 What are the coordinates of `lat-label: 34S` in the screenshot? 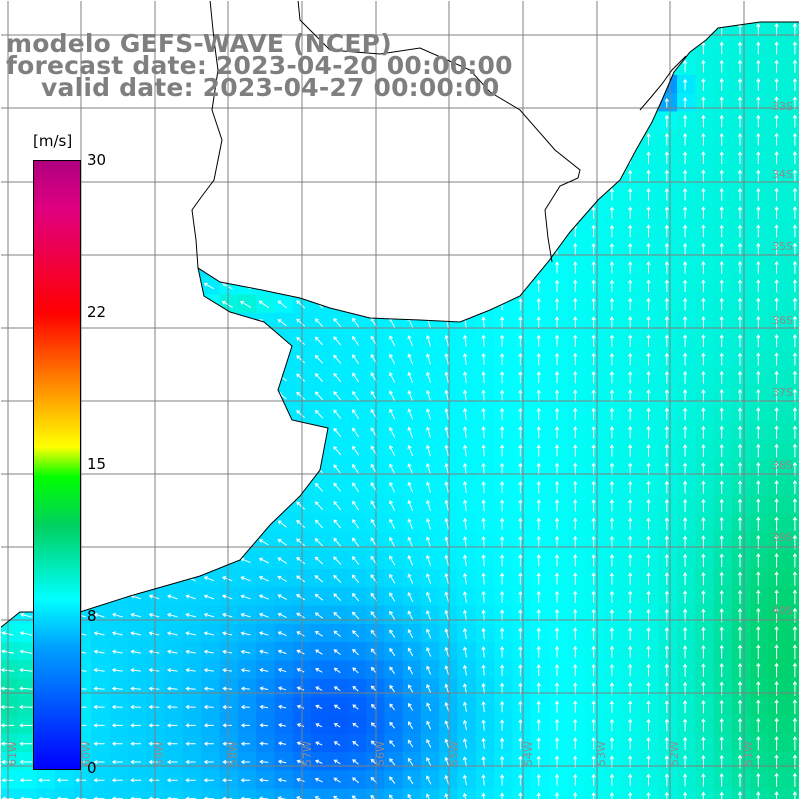 It's located at (782, 174).